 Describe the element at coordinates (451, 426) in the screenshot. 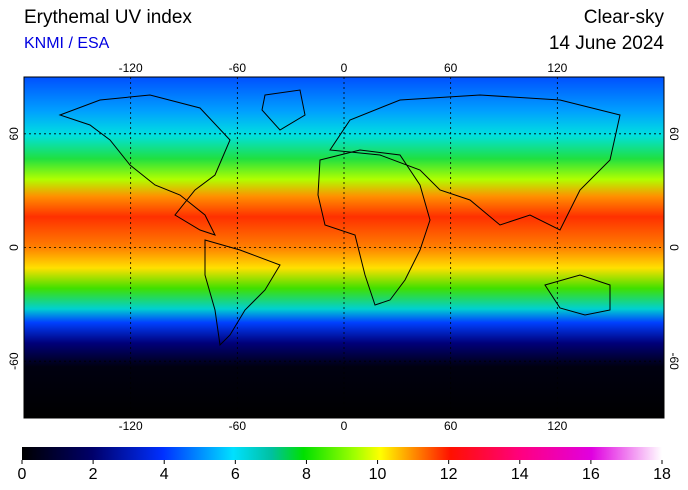

I see `lon-label-bottom: 60` at that location.